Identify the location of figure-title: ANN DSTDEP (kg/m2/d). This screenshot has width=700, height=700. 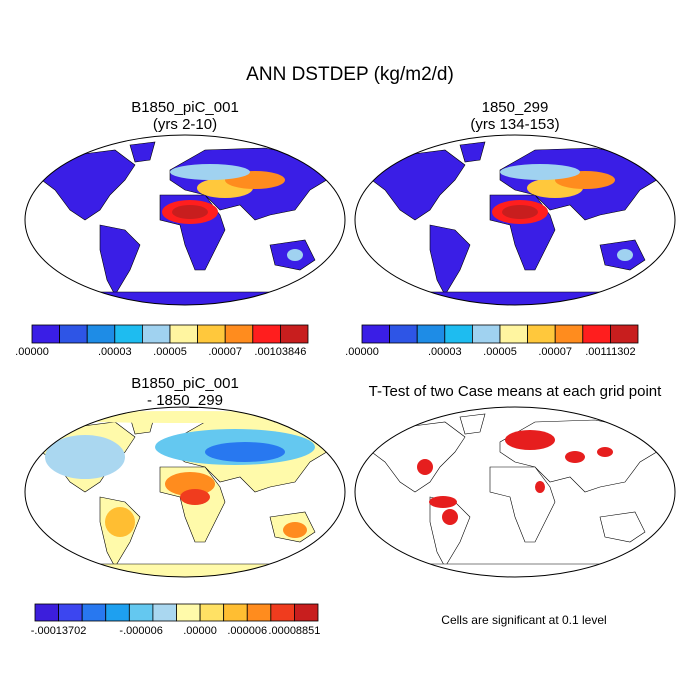
(350, 74).